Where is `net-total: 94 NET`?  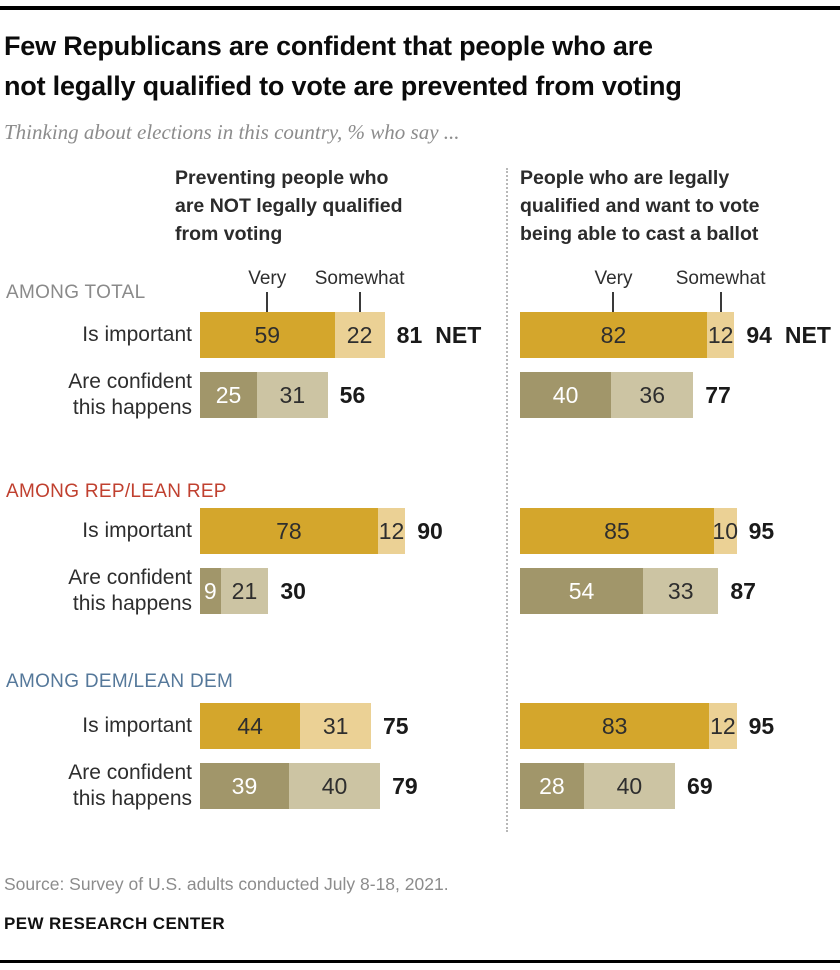
net-total: 94 NET is located at coordinates (788, 335).